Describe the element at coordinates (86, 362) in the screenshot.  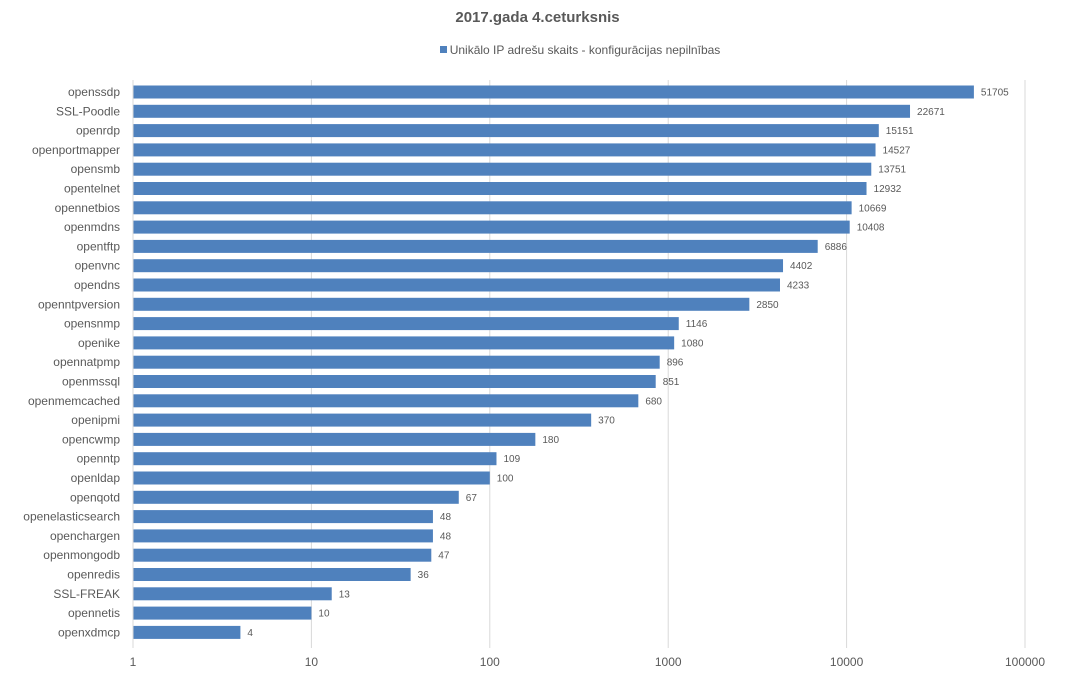
I see `category-label: opennatpmp` at that location.